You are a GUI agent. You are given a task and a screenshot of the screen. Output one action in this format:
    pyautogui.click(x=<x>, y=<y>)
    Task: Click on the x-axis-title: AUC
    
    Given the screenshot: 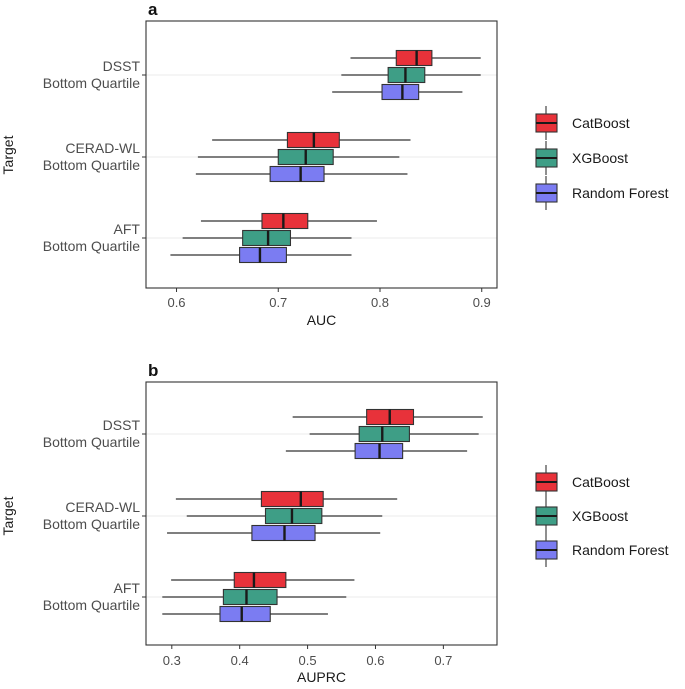 What is the action you would take?
    pyautogui.click(x=322, y=320)
    